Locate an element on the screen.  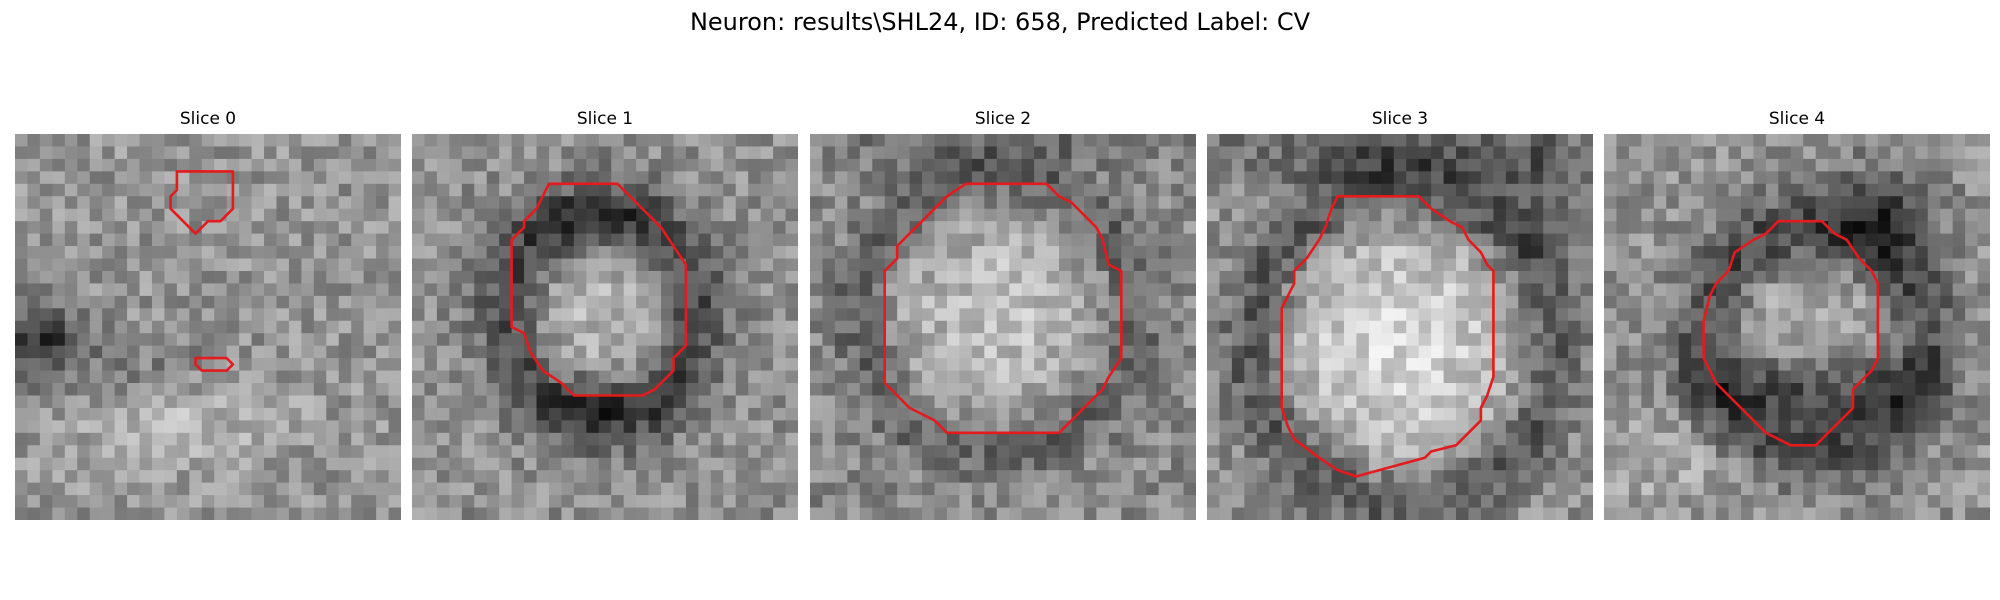
slice-title: Slice 2 is located at coordinates (1003, 119).